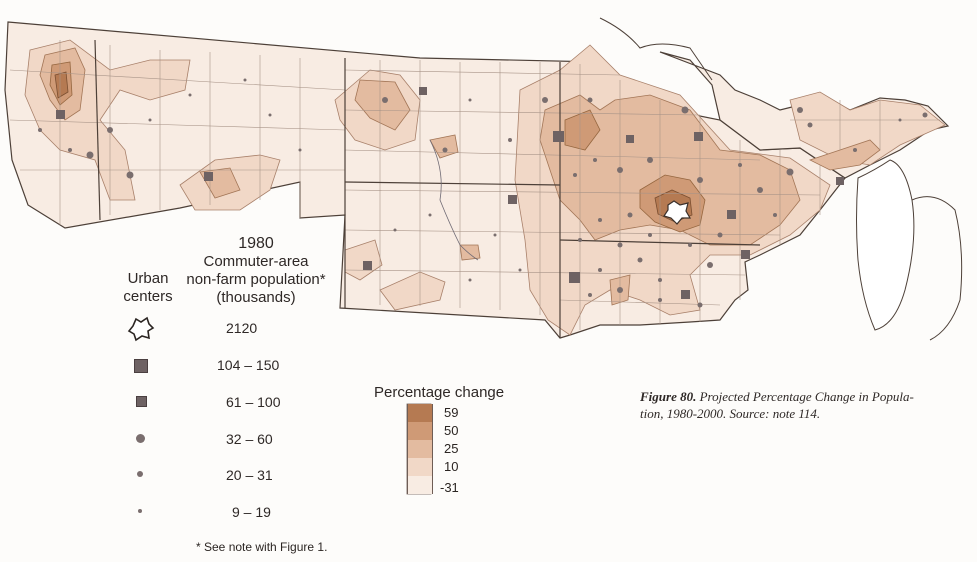  Describe the element at coordinates (140, 438) in the screenshot. I see `large-dot-icon` at that location.